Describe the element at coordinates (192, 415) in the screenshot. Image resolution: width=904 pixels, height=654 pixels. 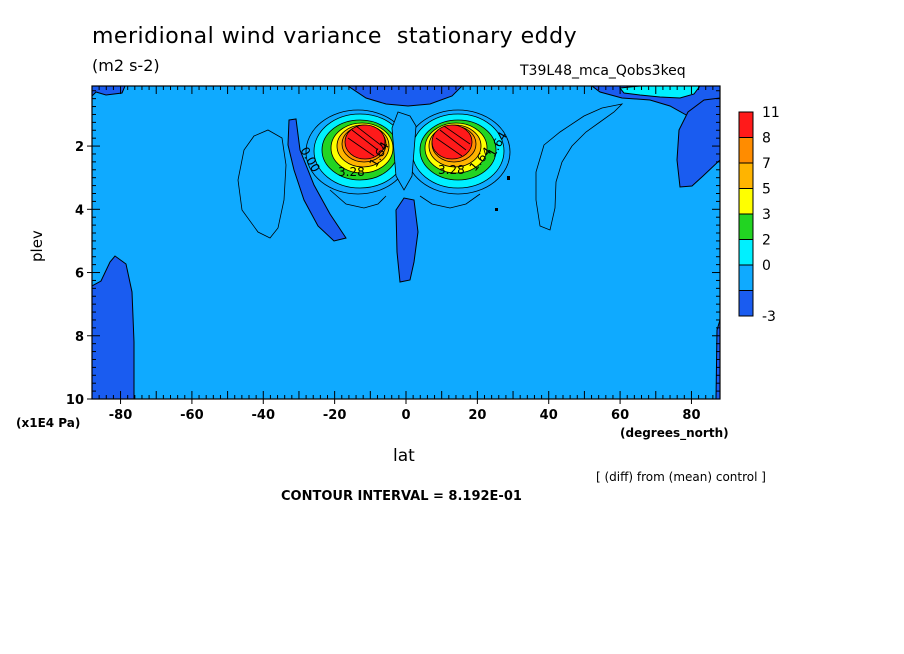
I see `x-tick-label: -60` at that location.